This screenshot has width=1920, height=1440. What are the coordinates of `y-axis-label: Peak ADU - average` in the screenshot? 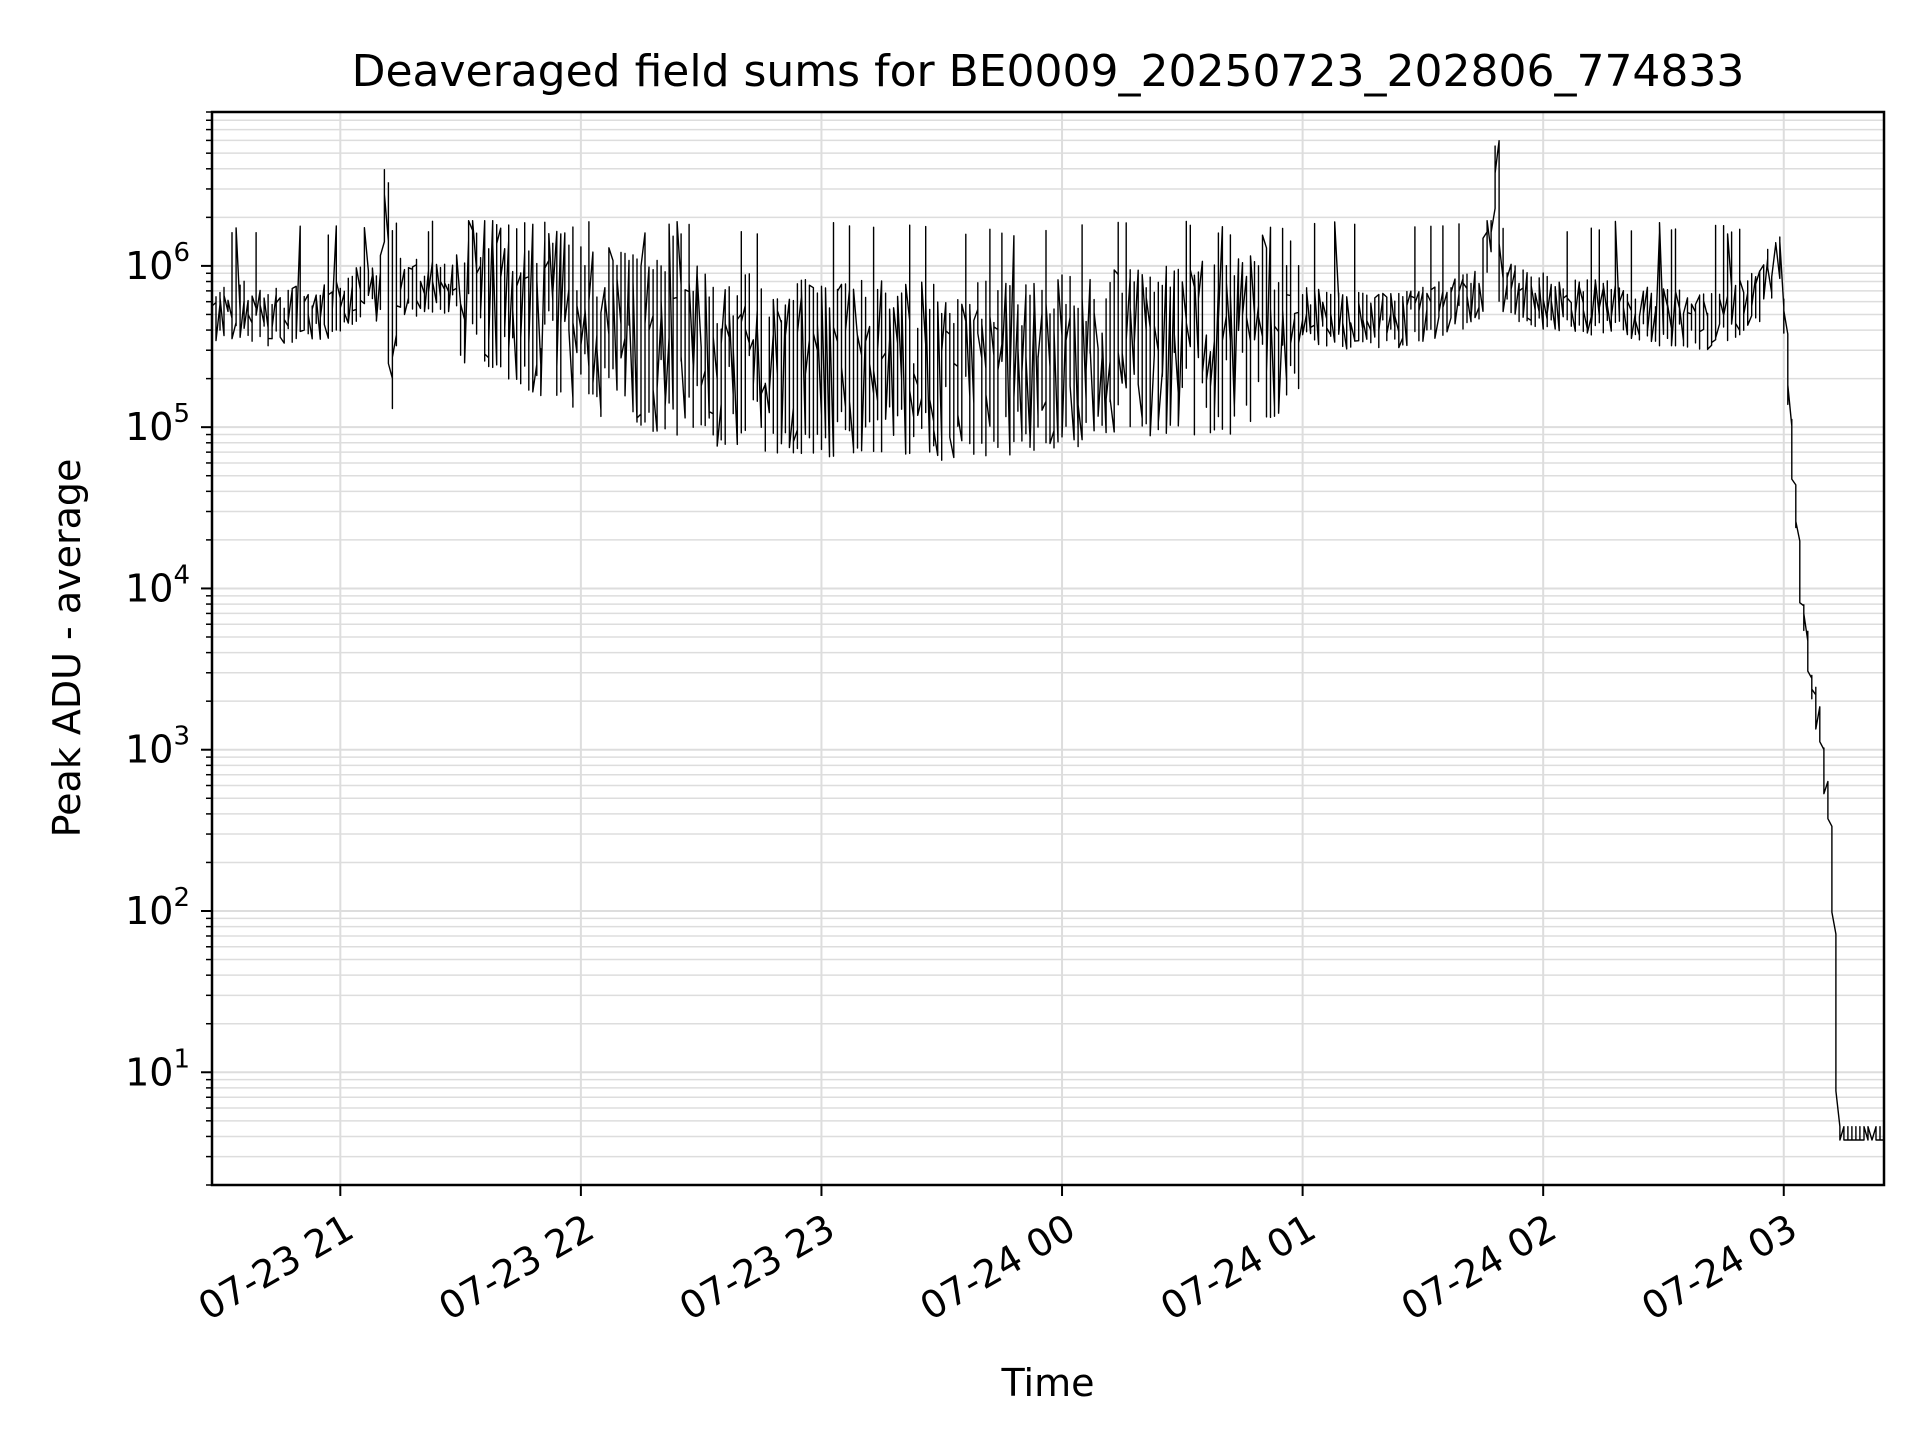 It's located at (67, 648).